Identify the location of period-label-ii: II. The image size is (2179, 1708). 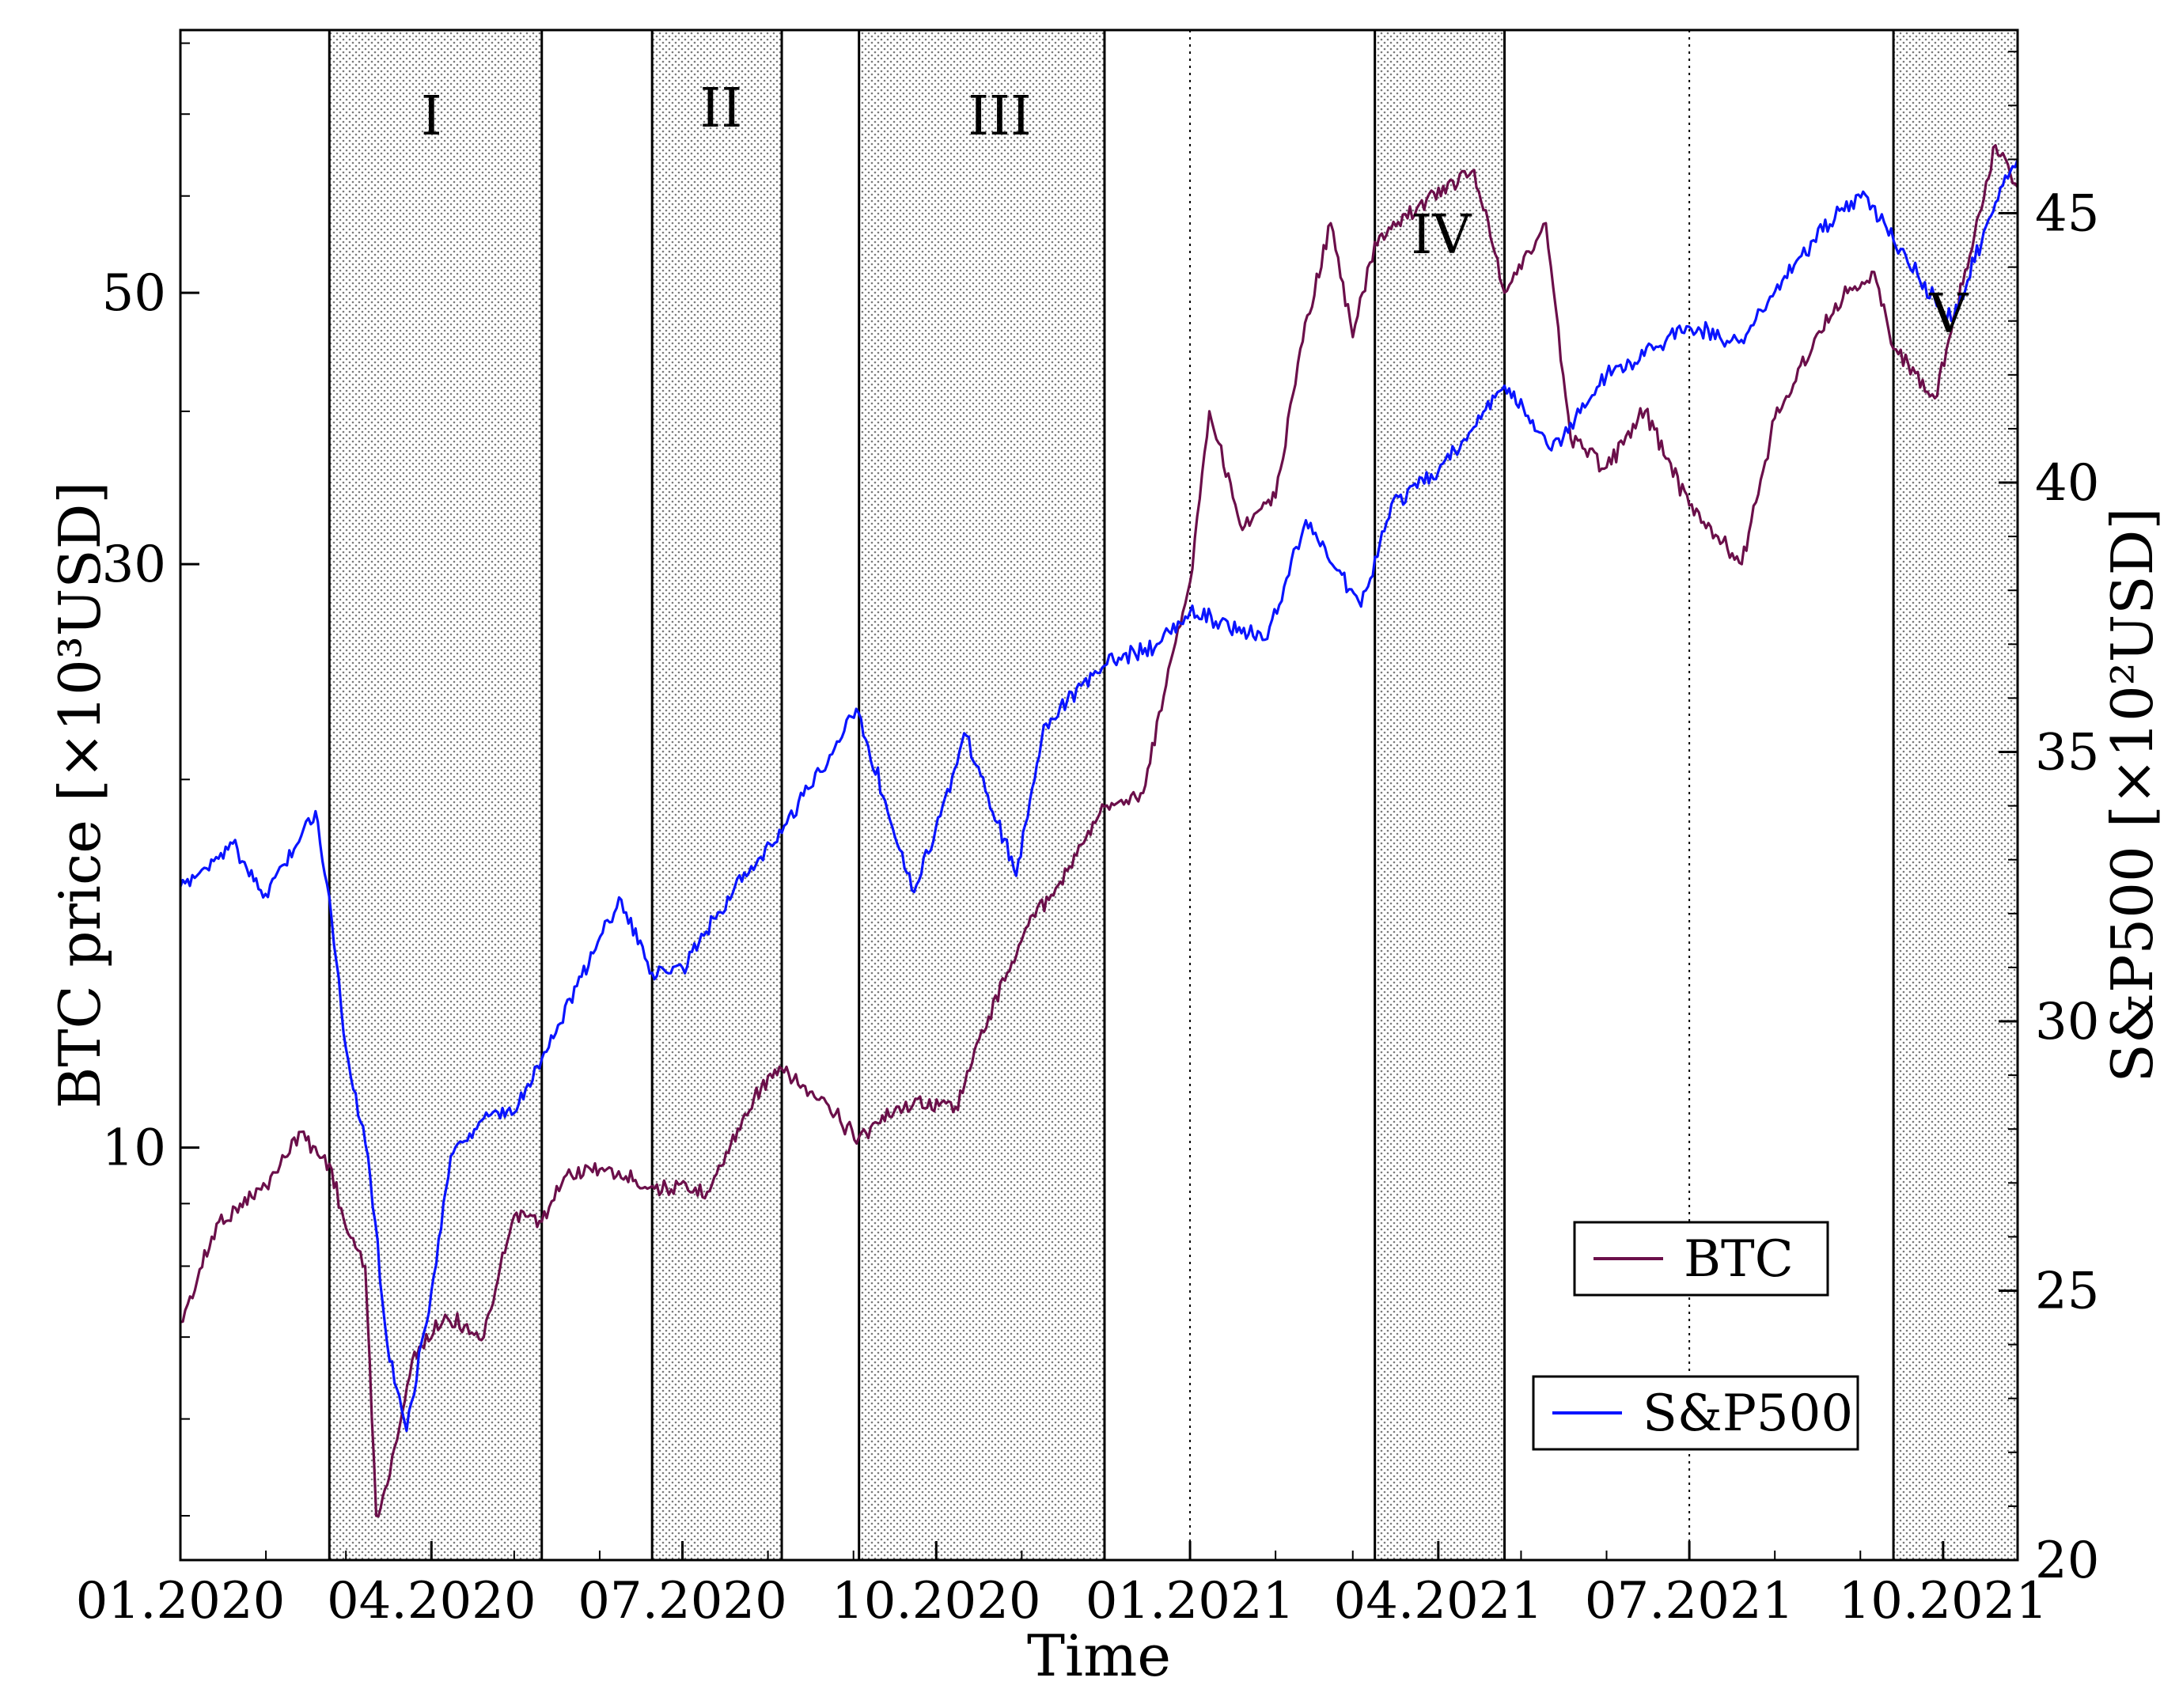
(721, 109).